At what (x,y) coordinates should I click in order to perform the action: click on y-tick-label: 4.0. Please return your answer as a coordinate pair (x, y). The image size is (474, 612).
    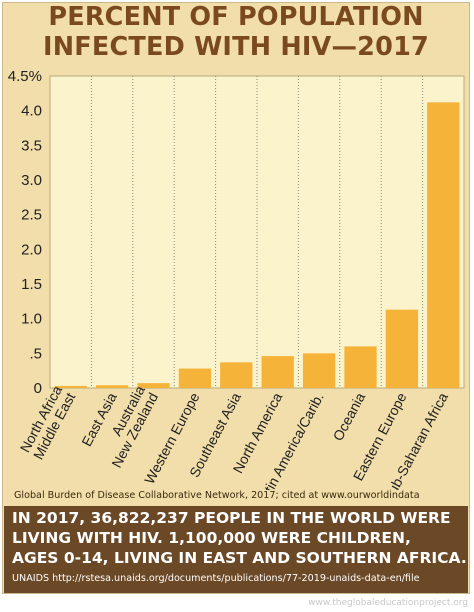
    Looking at the image, I should click on (31, 111).